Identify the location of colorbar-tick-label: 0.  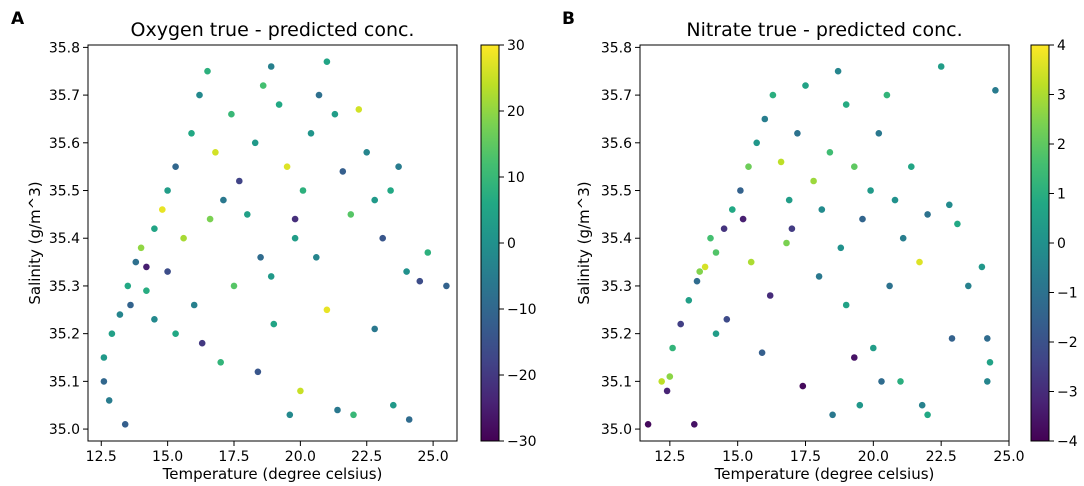
(511, 244).